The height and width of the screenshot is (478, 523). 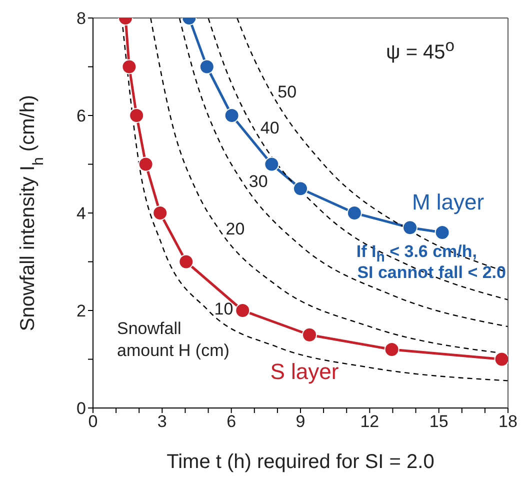 I want to click on y-tick-label: 0, so click(x=81, y=408).